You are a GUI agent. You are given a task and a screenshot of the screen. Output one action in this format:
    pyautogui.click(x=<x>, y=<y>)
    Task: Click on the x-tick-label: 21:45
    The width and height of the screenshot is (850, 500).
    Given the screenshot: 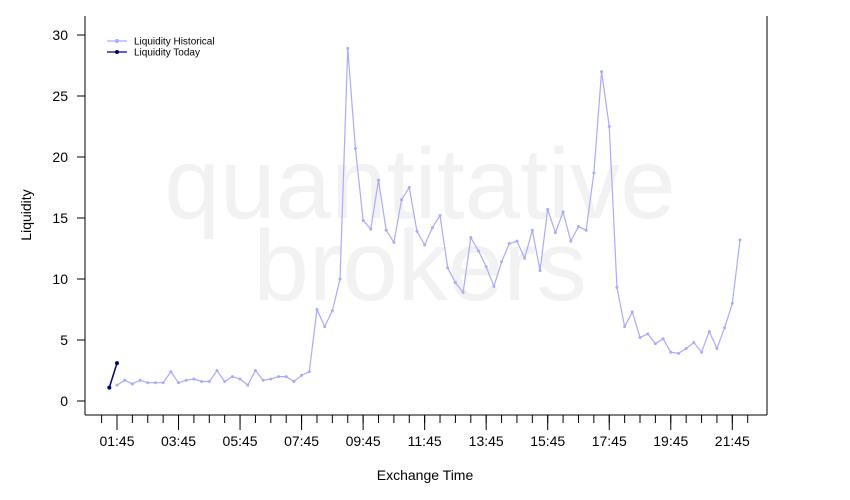 What is the action you would take?
    pyautogui.click(x=732, y=441)
    